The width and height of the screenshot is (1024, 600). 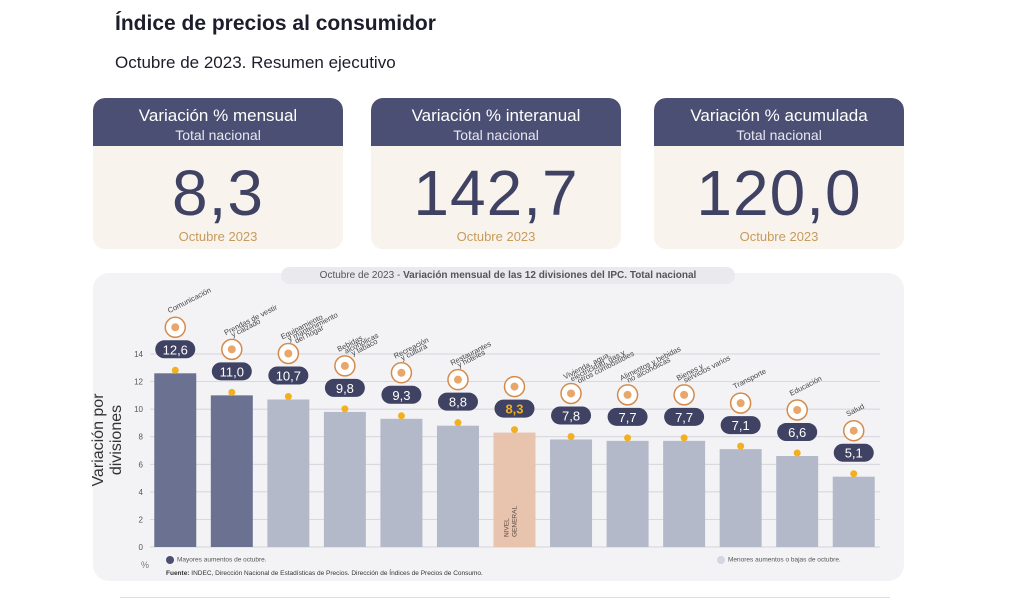 I want to click on divider, so click(x=505, y=597).